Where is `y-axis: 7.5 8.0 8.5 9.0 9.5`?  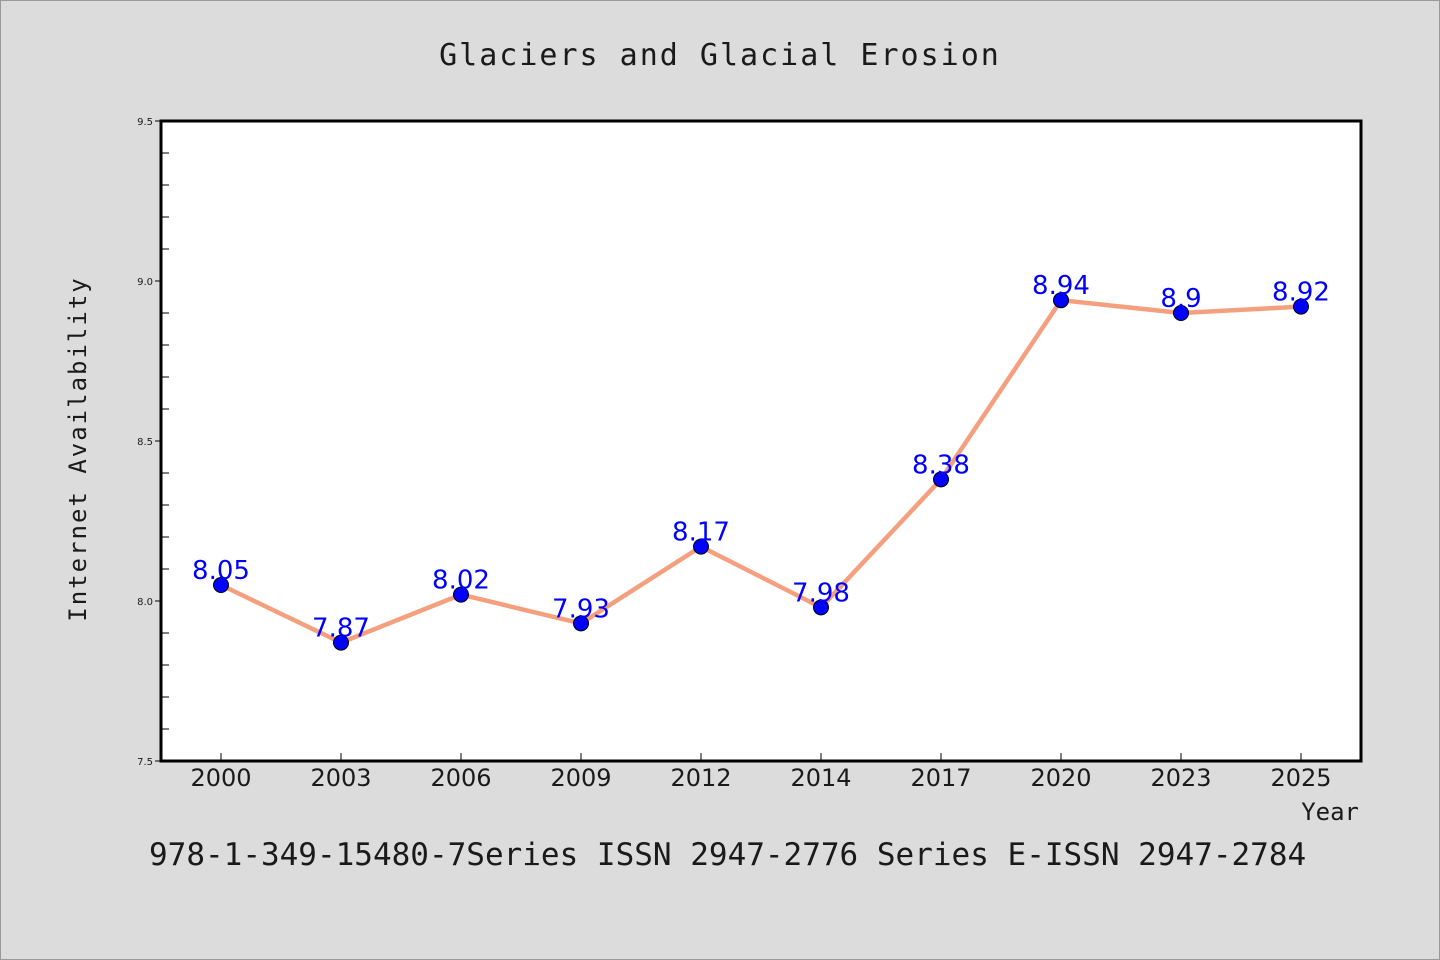
y-axis: 7.5 8.0 8.5 9.0 9.5 is located at coordinates (153, 442).